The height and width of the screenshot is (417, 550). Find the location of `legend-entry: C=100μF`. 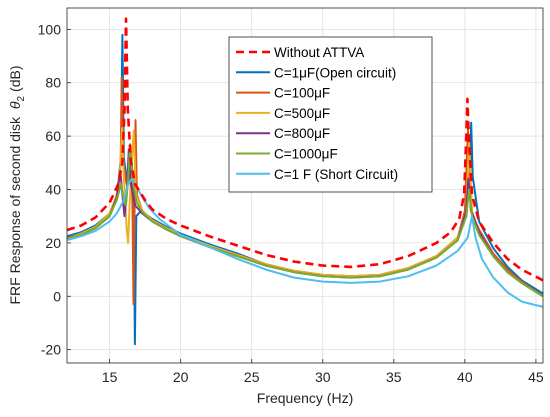

legend-entry: C=100μF is located at coordinates (302, 93).